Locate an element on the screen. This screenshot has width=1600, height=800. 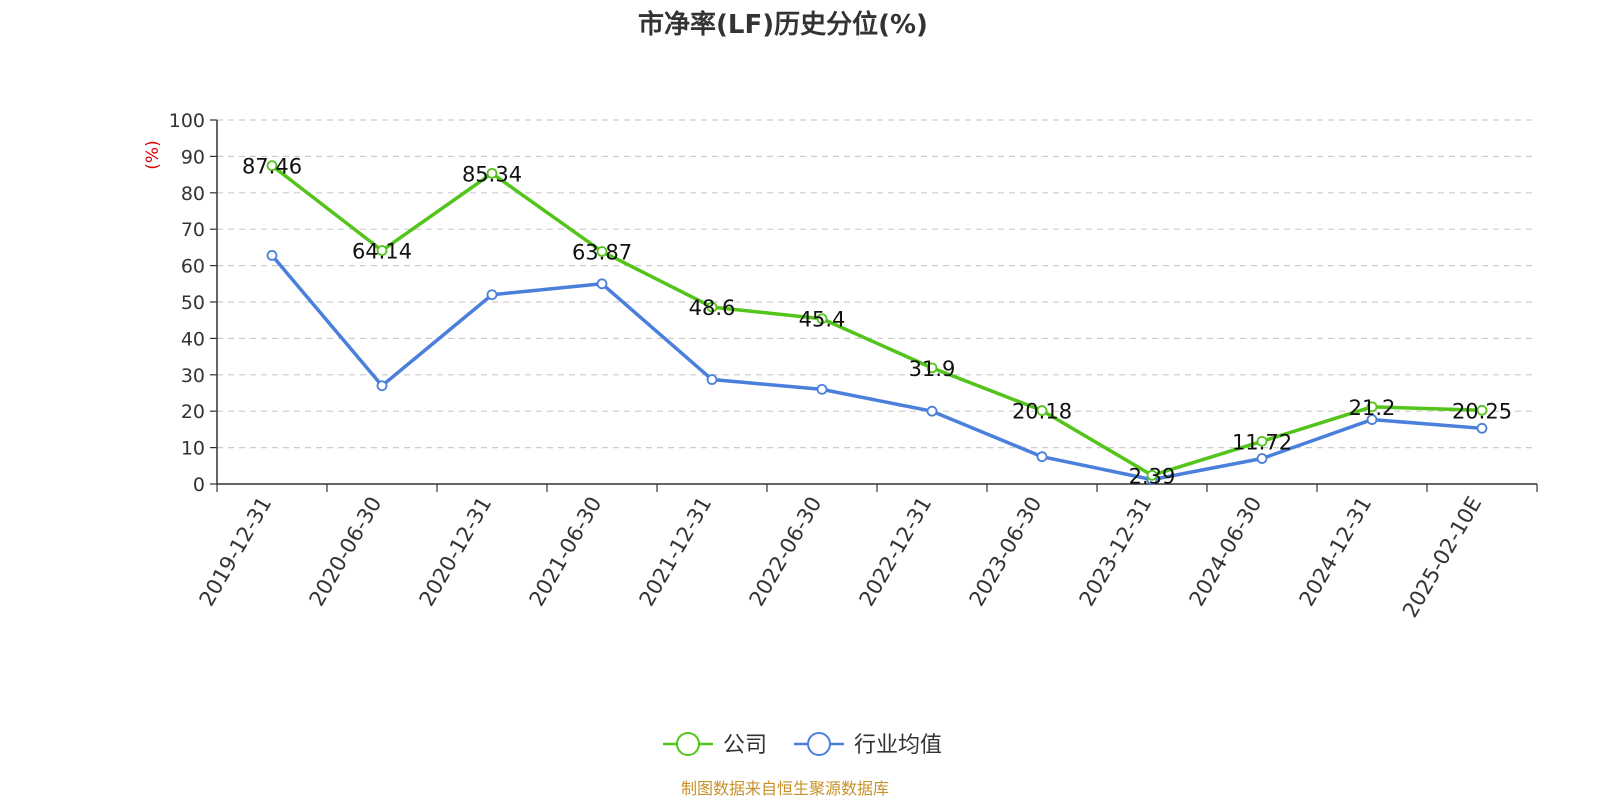
legend: 公司 行业均值 is located at coordinates (802, 745).